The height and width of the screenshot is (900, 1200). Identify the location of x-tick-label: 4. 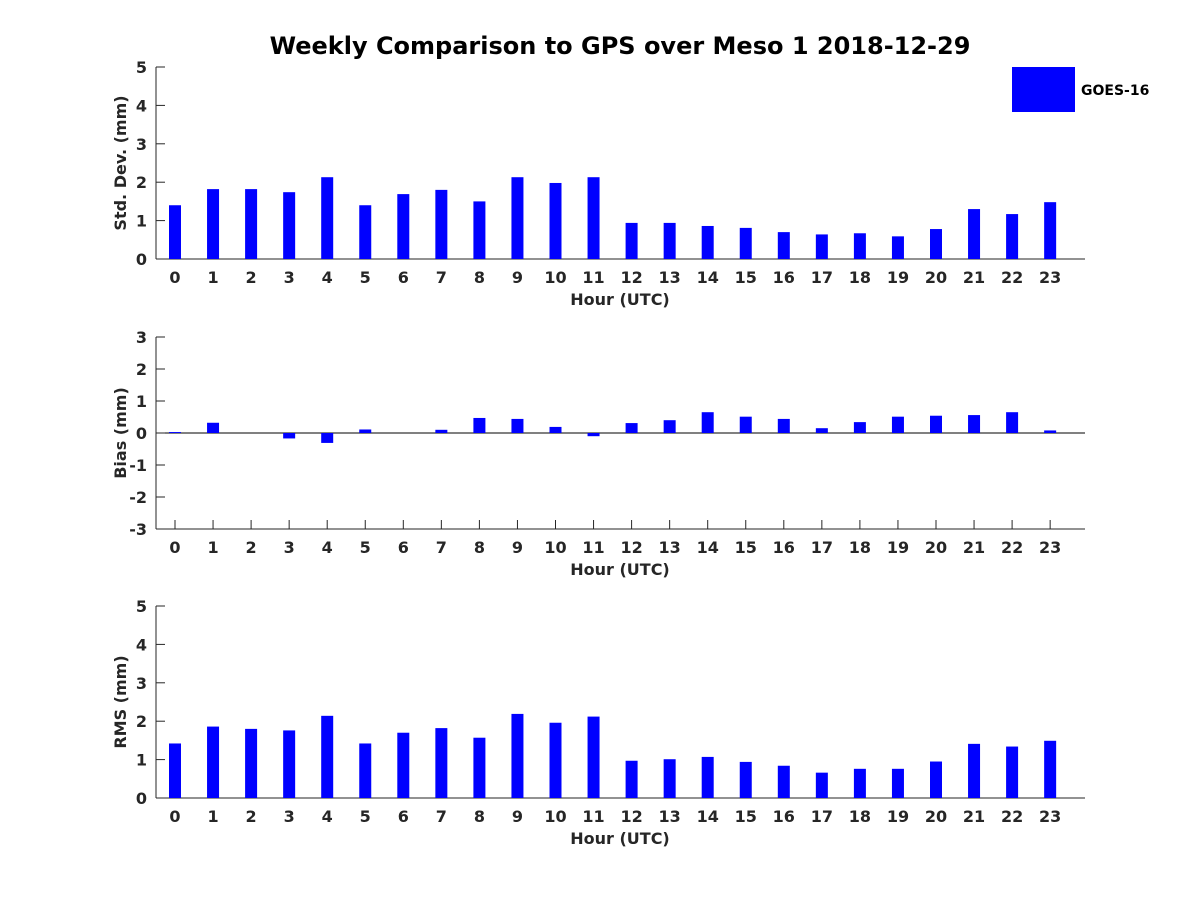
(327, 277).